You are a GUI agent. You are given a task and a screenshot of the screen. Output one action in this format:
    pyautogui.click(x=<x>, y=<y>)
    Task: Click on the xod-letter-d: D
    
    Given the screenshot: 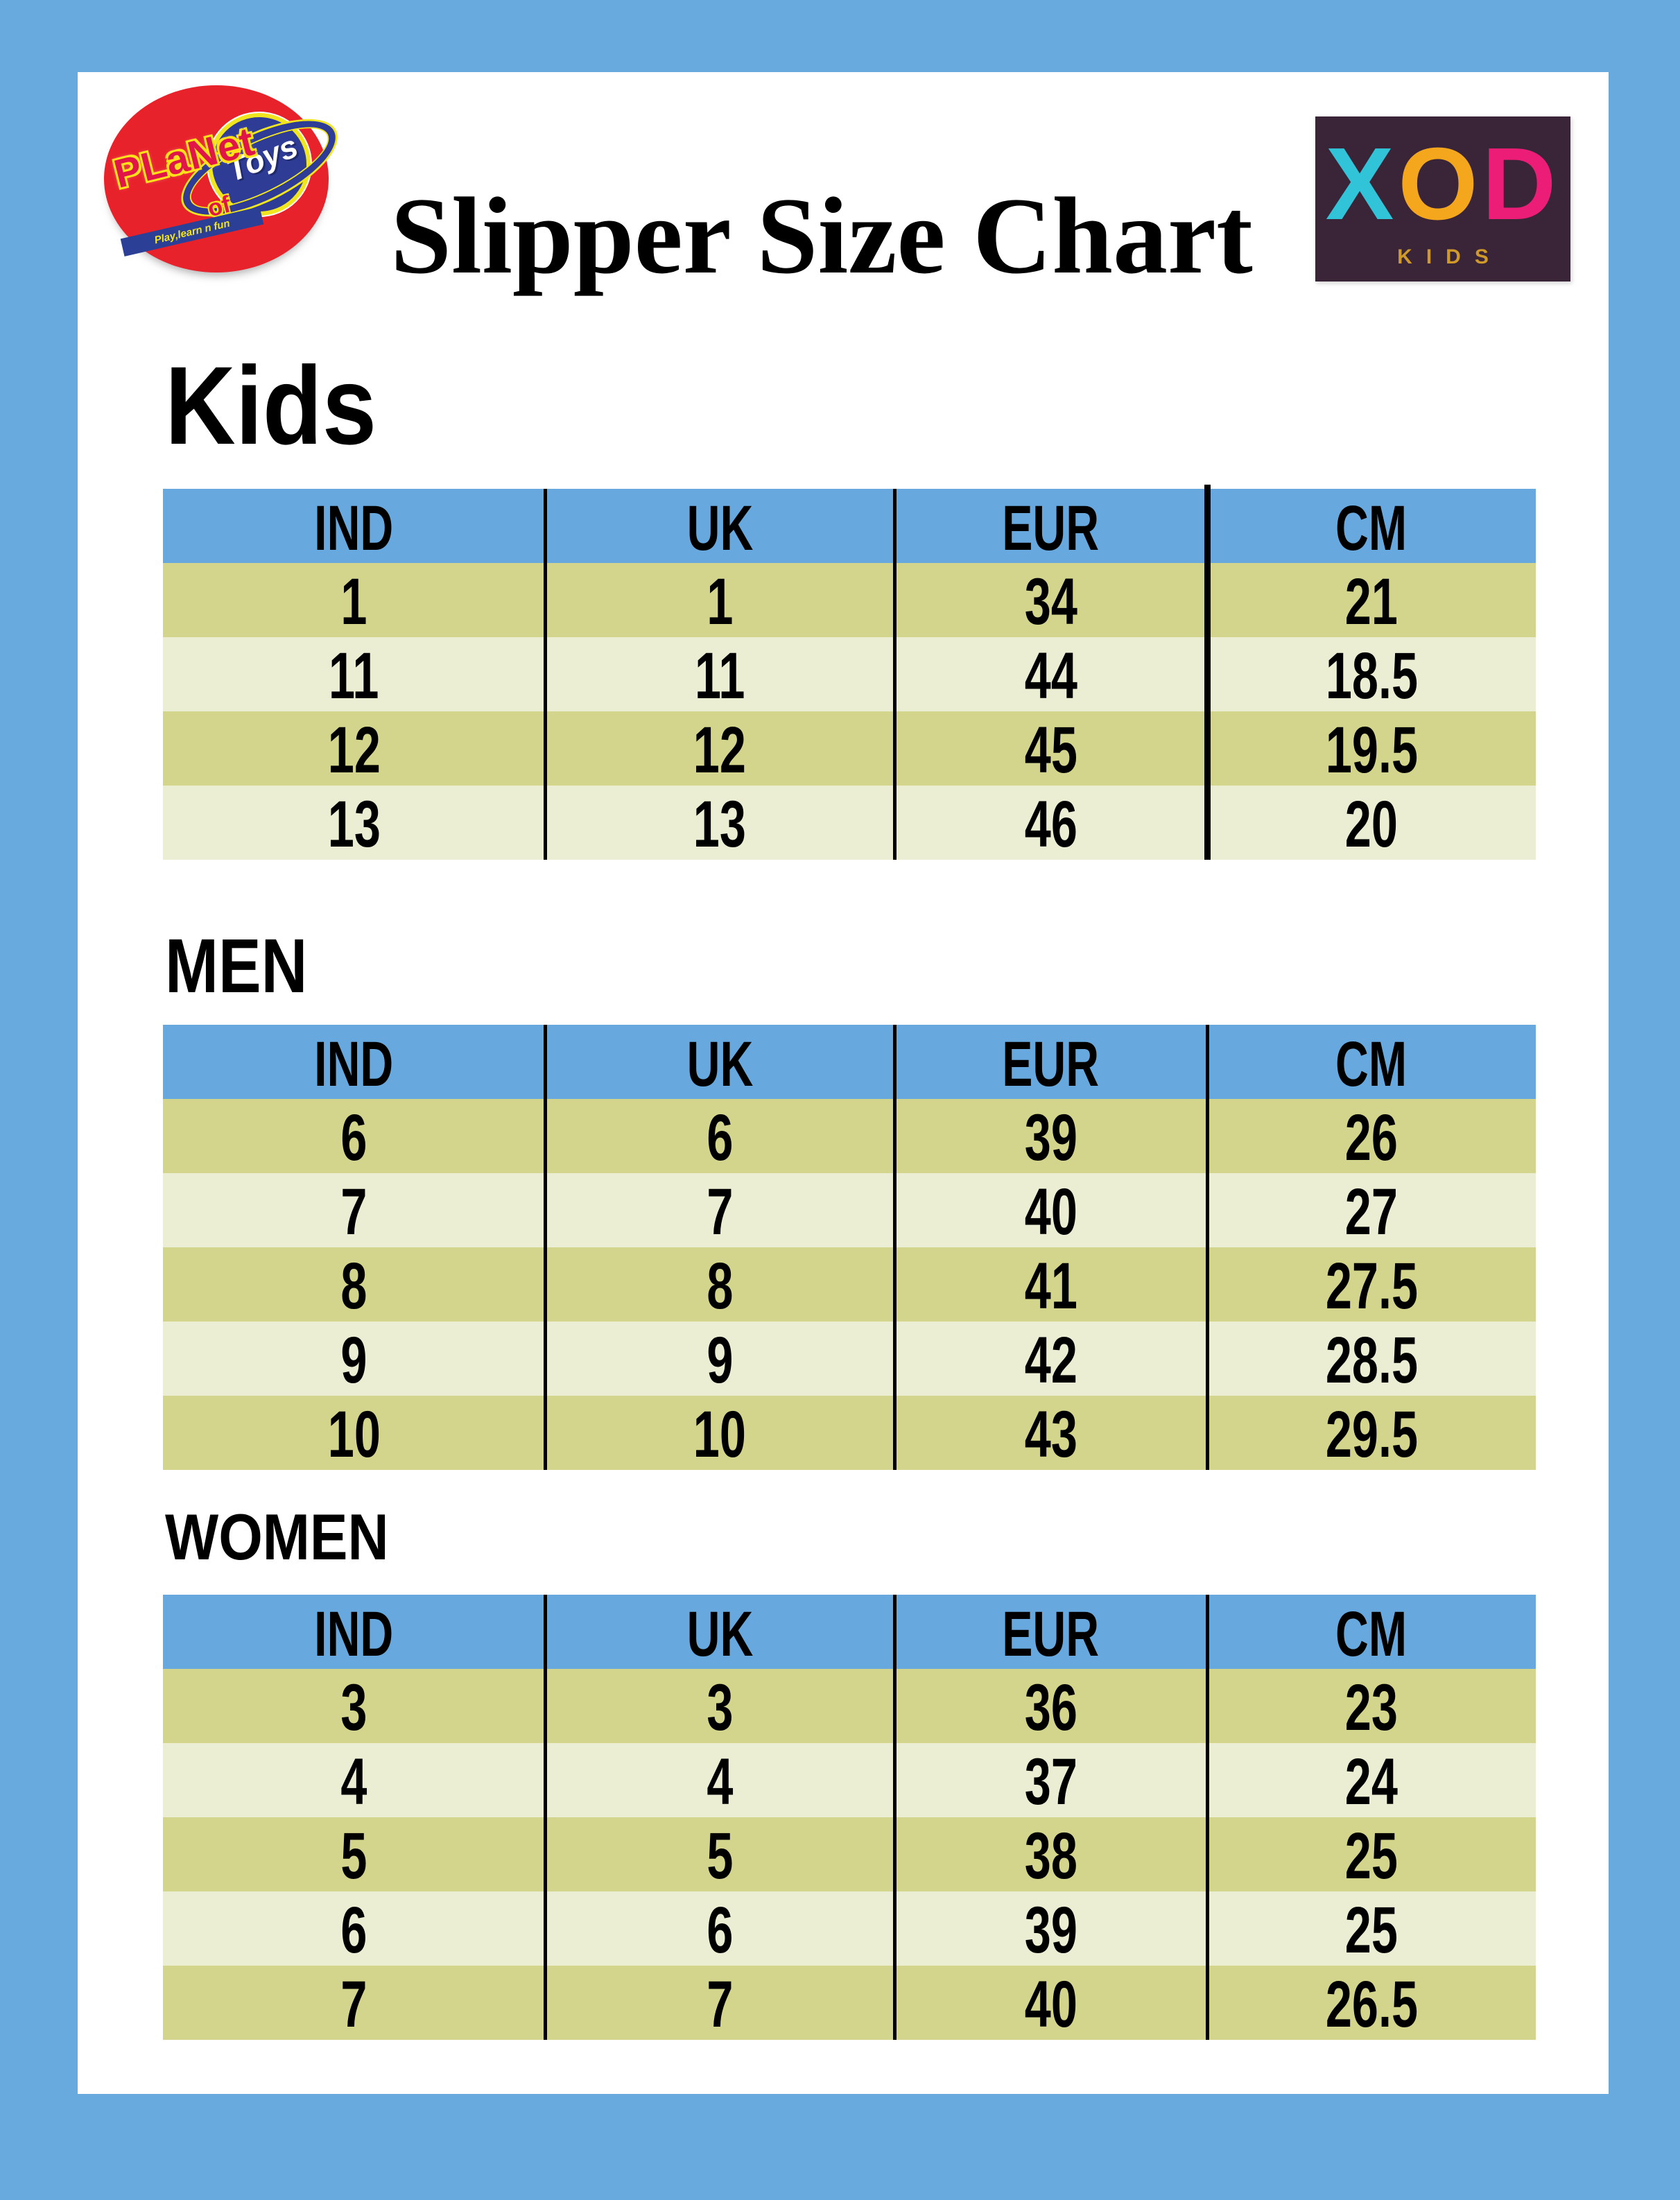 What is the action you would take?
    pyautogui.click(x=1521, y=184)
    